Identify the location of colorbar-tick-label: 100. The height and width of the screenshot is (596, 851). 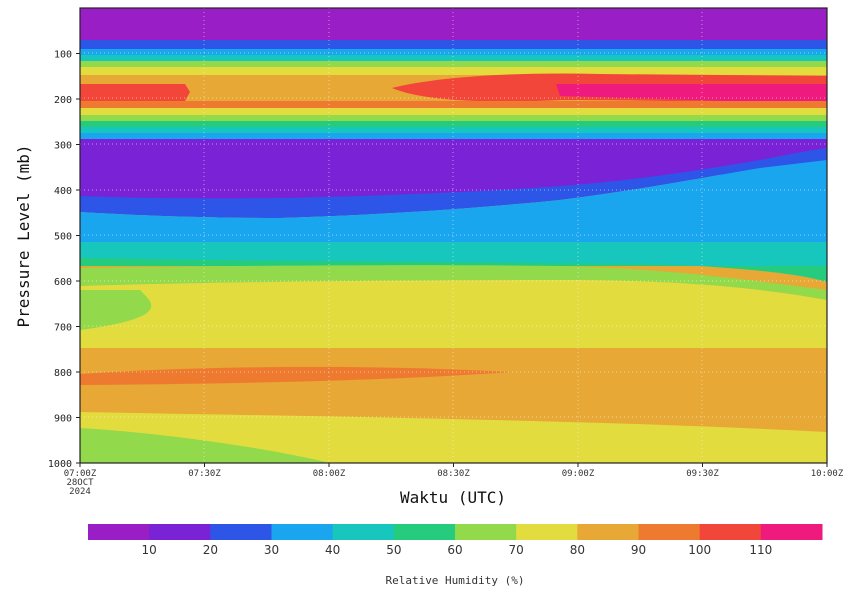
(699, 550).